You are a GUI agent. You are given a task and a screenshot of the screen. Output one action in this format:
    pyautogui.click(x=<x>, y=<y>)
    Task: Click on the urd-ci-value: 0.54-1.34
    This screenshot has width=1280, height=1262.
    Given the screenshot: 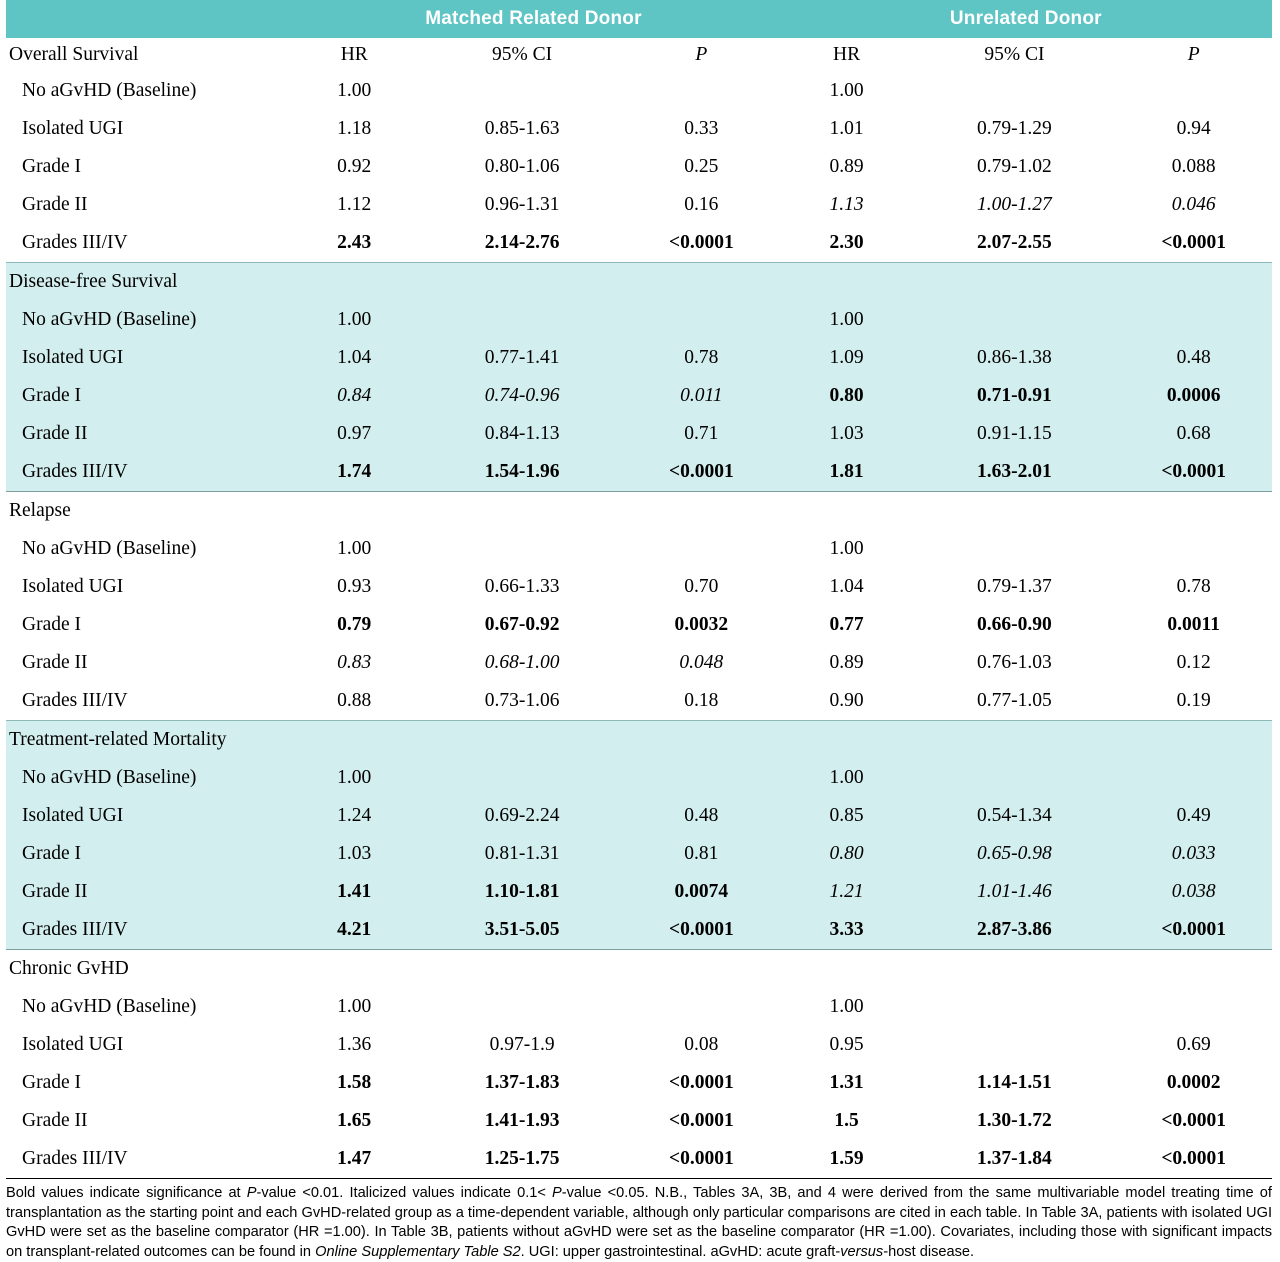 What is the action you would take?
    pyautogui.click(x=1014, y=816)
    